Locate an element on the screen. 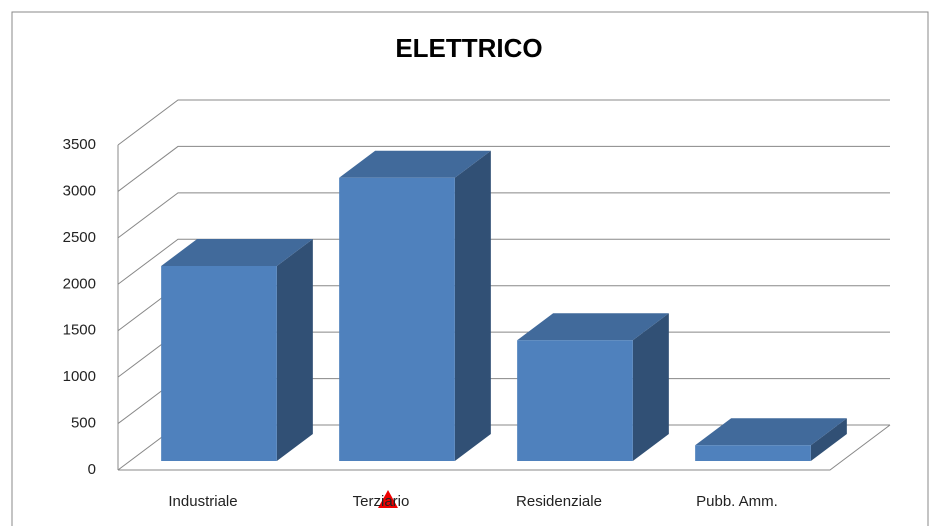  y-tick-label: 1000 is located at coordinates (79, 376).